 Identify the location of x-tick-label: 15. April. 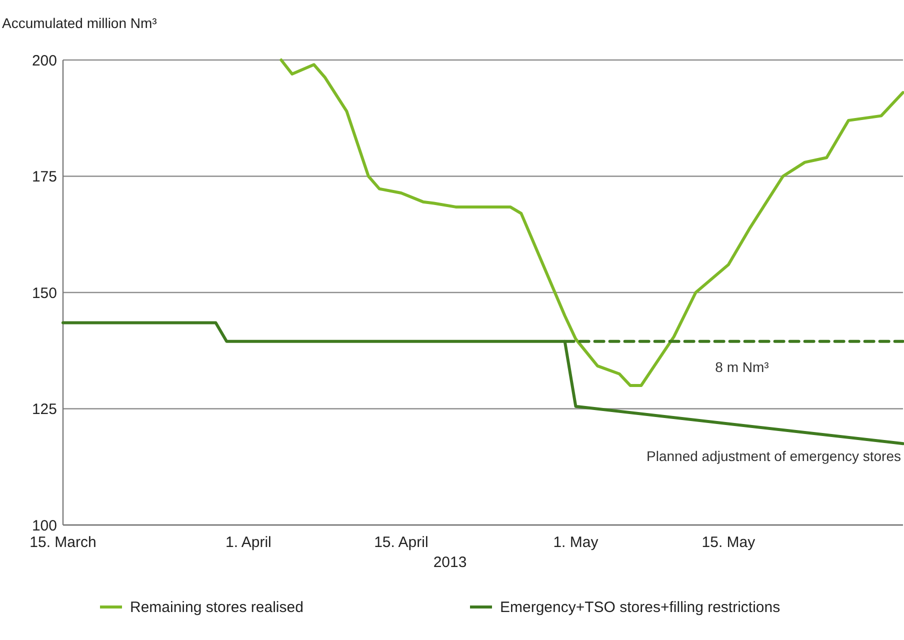
(401, 542).